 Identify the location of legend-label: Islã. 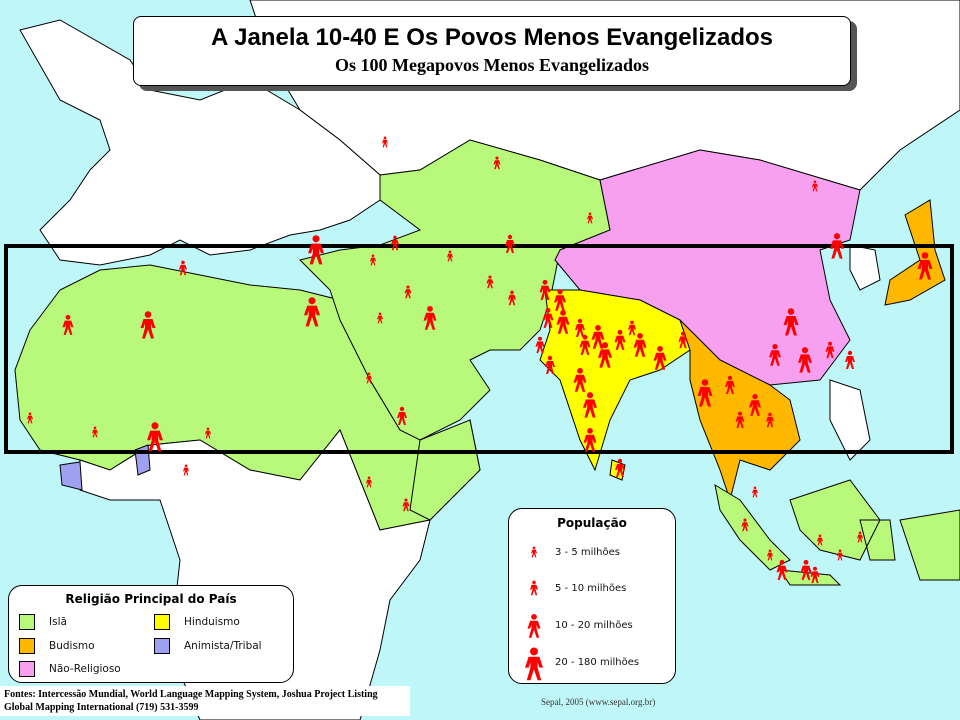
(58, 622).